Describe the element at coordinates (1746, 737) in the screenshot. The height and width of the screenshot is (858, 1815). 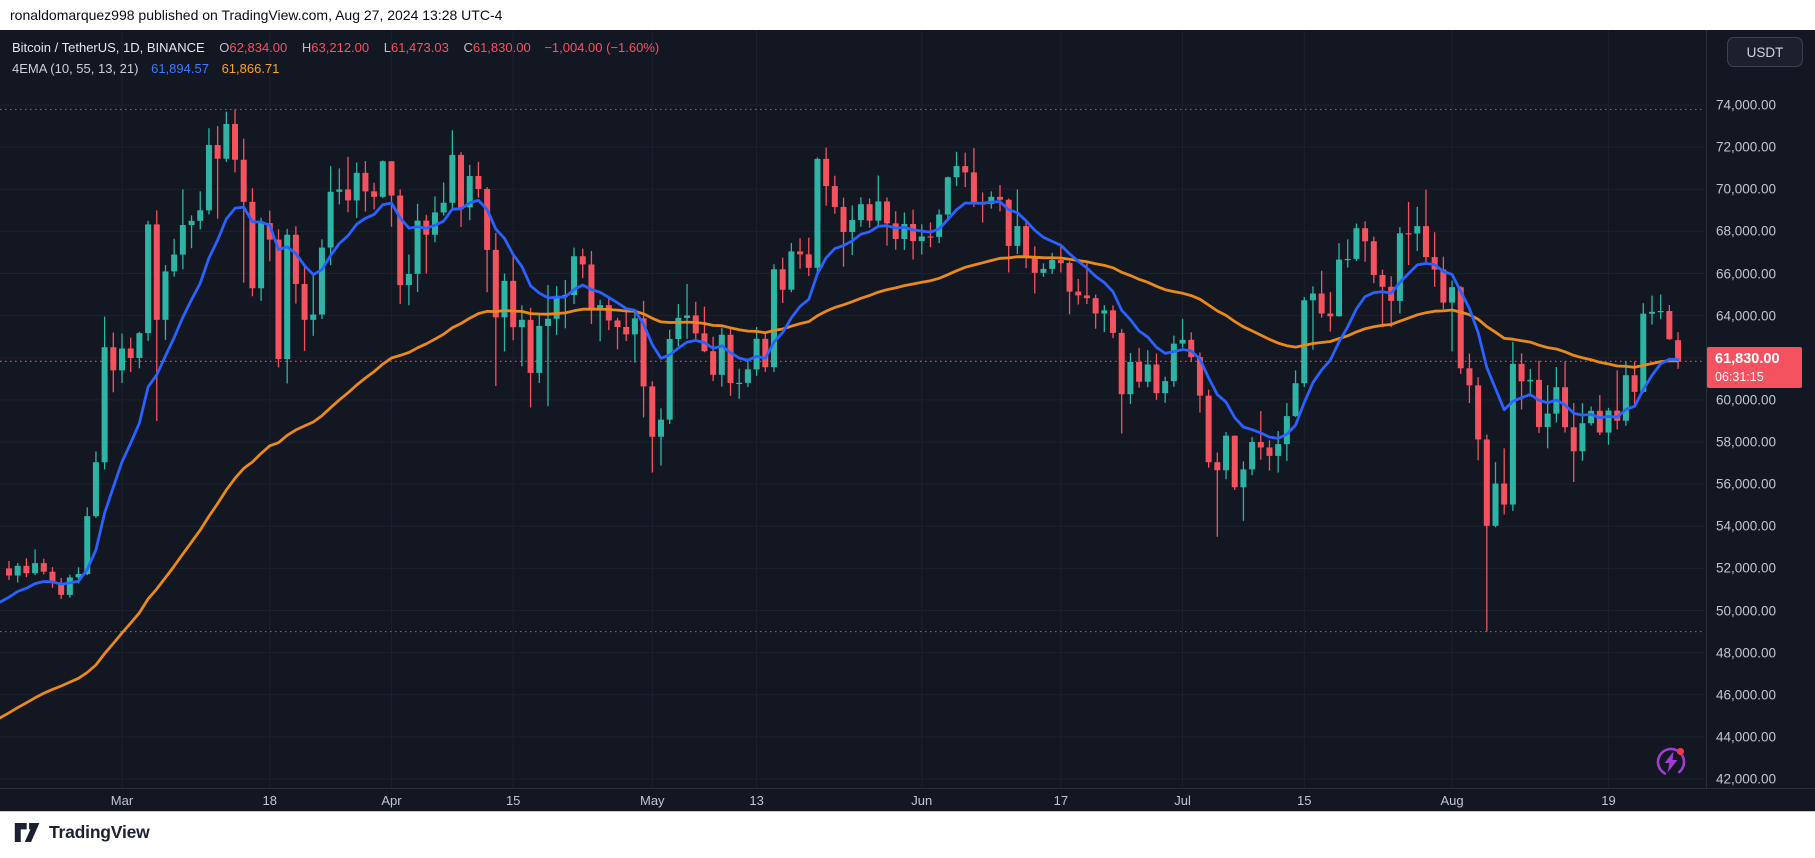
I see `price-tick-label: 44,000.00` at that location.